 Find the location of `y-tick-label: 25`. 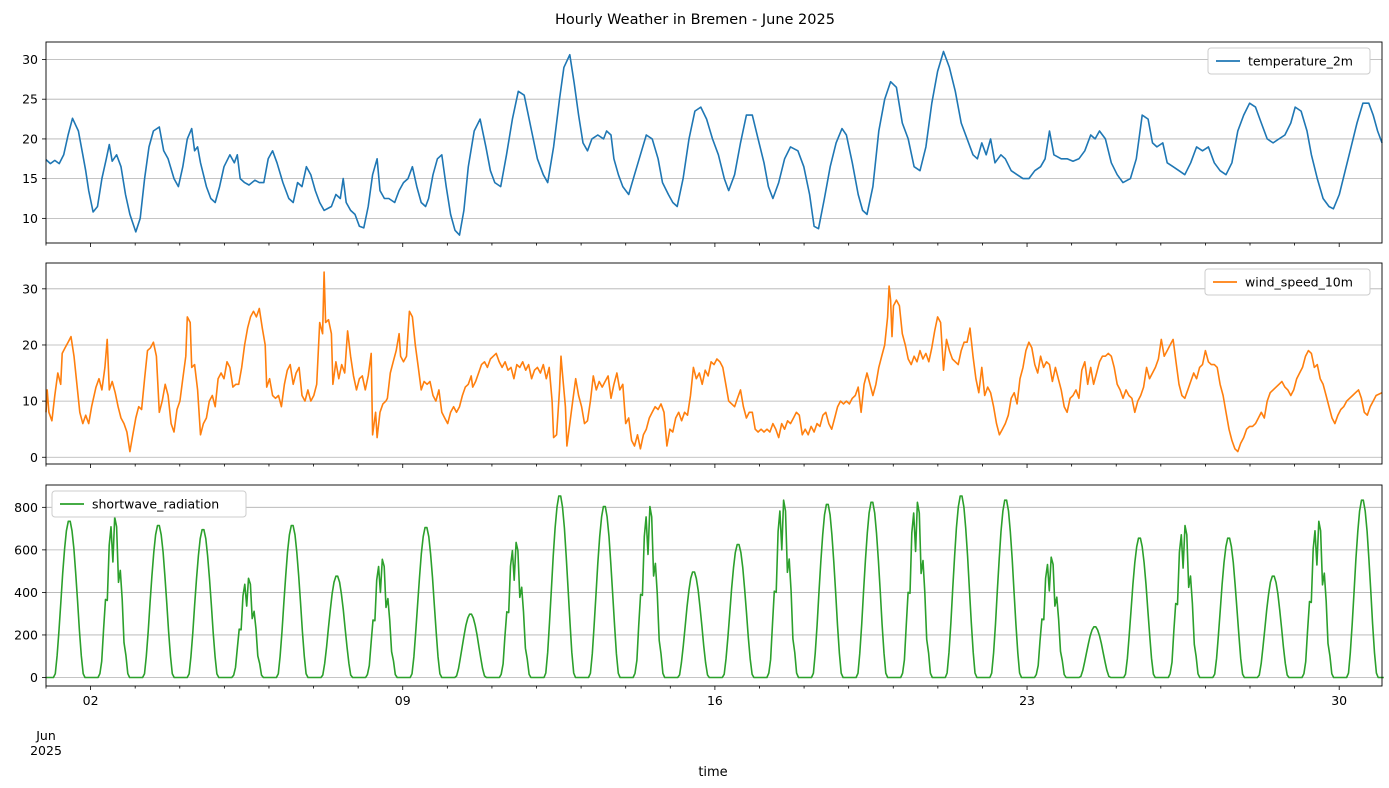

y-tick-label: 25 is located at coordinates (30, 99).